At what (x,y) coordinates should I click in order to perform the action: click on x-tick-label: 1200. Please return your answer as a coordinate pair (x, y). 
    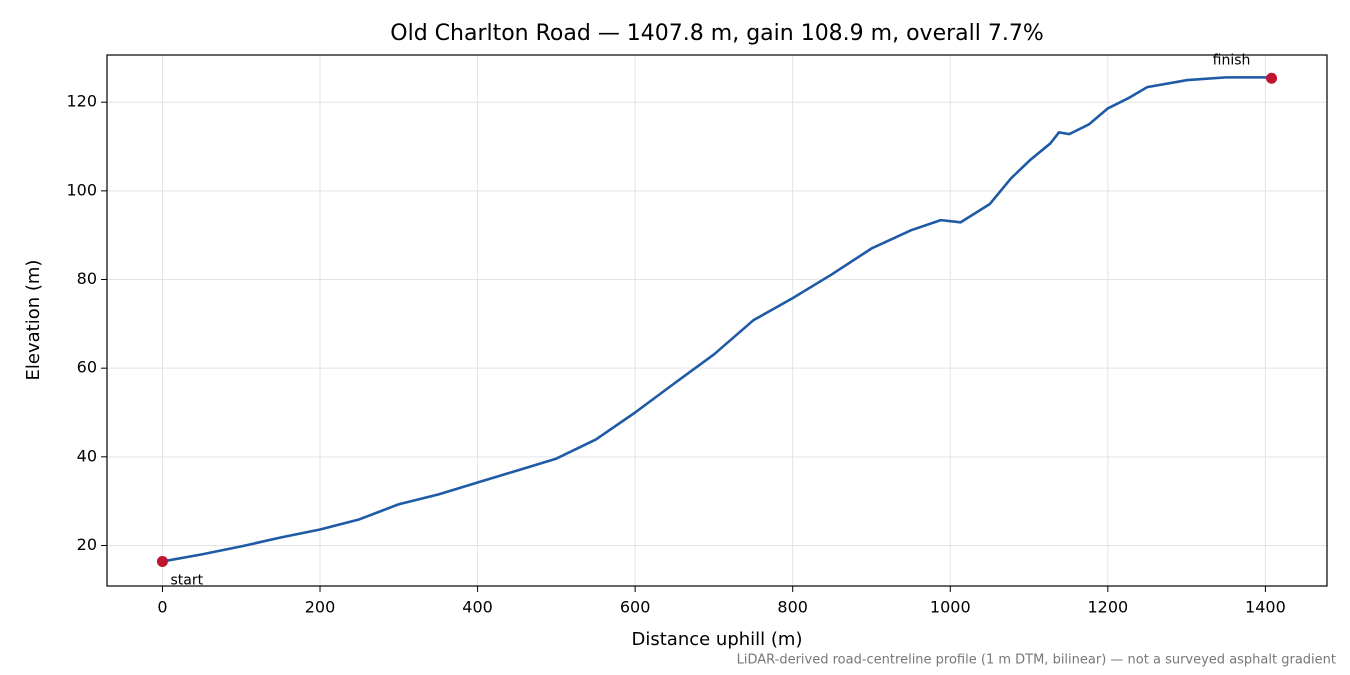
    Looking at the image, I should click on (1107, 607).